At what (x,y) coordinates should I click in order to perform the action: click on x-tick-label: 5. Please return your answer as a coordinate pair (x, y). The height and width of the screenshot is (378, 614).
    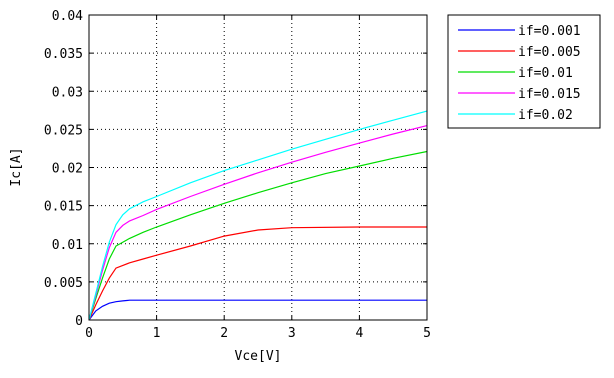
    Looking at the image, I should click on (427, 333).